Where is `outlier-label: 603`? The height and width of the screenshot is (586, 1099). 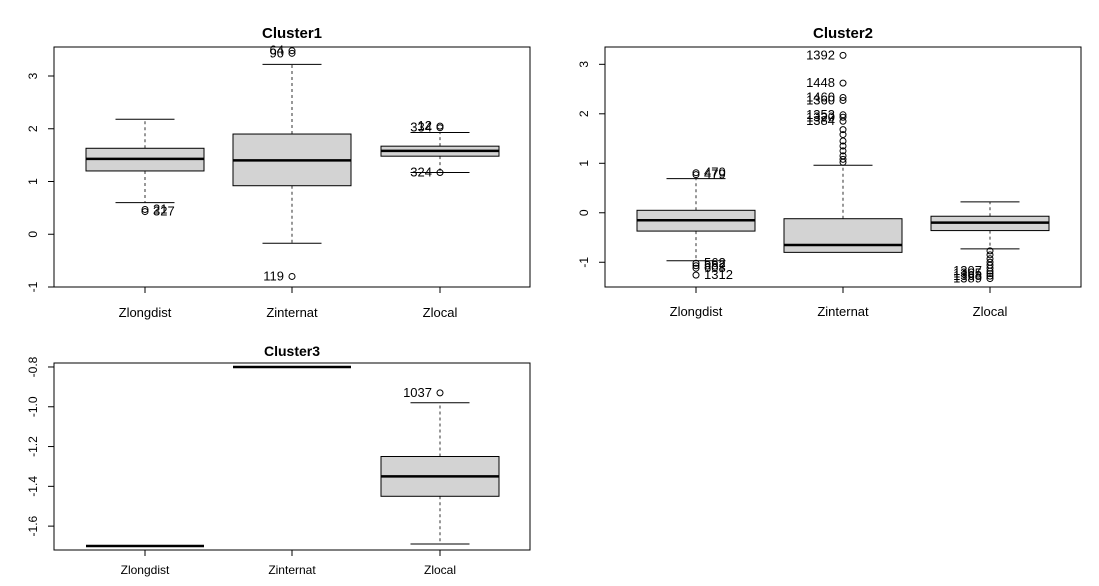
outlier-label: 603 is located at coordinates (715, 267).